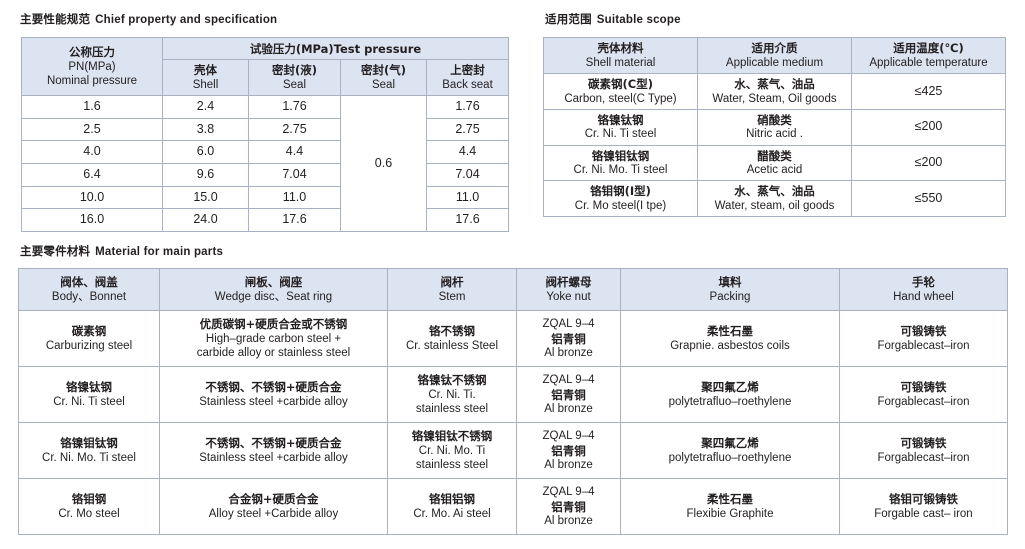 The image size is (1025, 549). What do you see at coordinates (92, 220) in the screenshot?
I see `cell-pn: 16.0` at bounding box center [92, 220].